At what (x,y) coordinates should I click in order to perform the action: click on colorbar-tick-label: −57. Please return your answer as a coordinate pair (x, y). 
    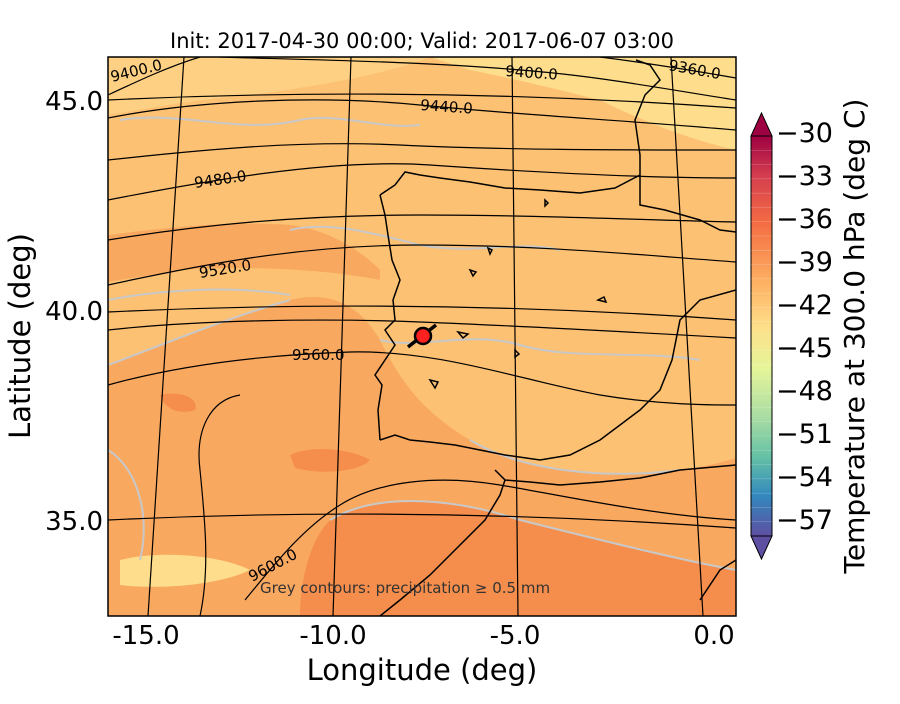
    Looking at the image, I should click on (804, 520).